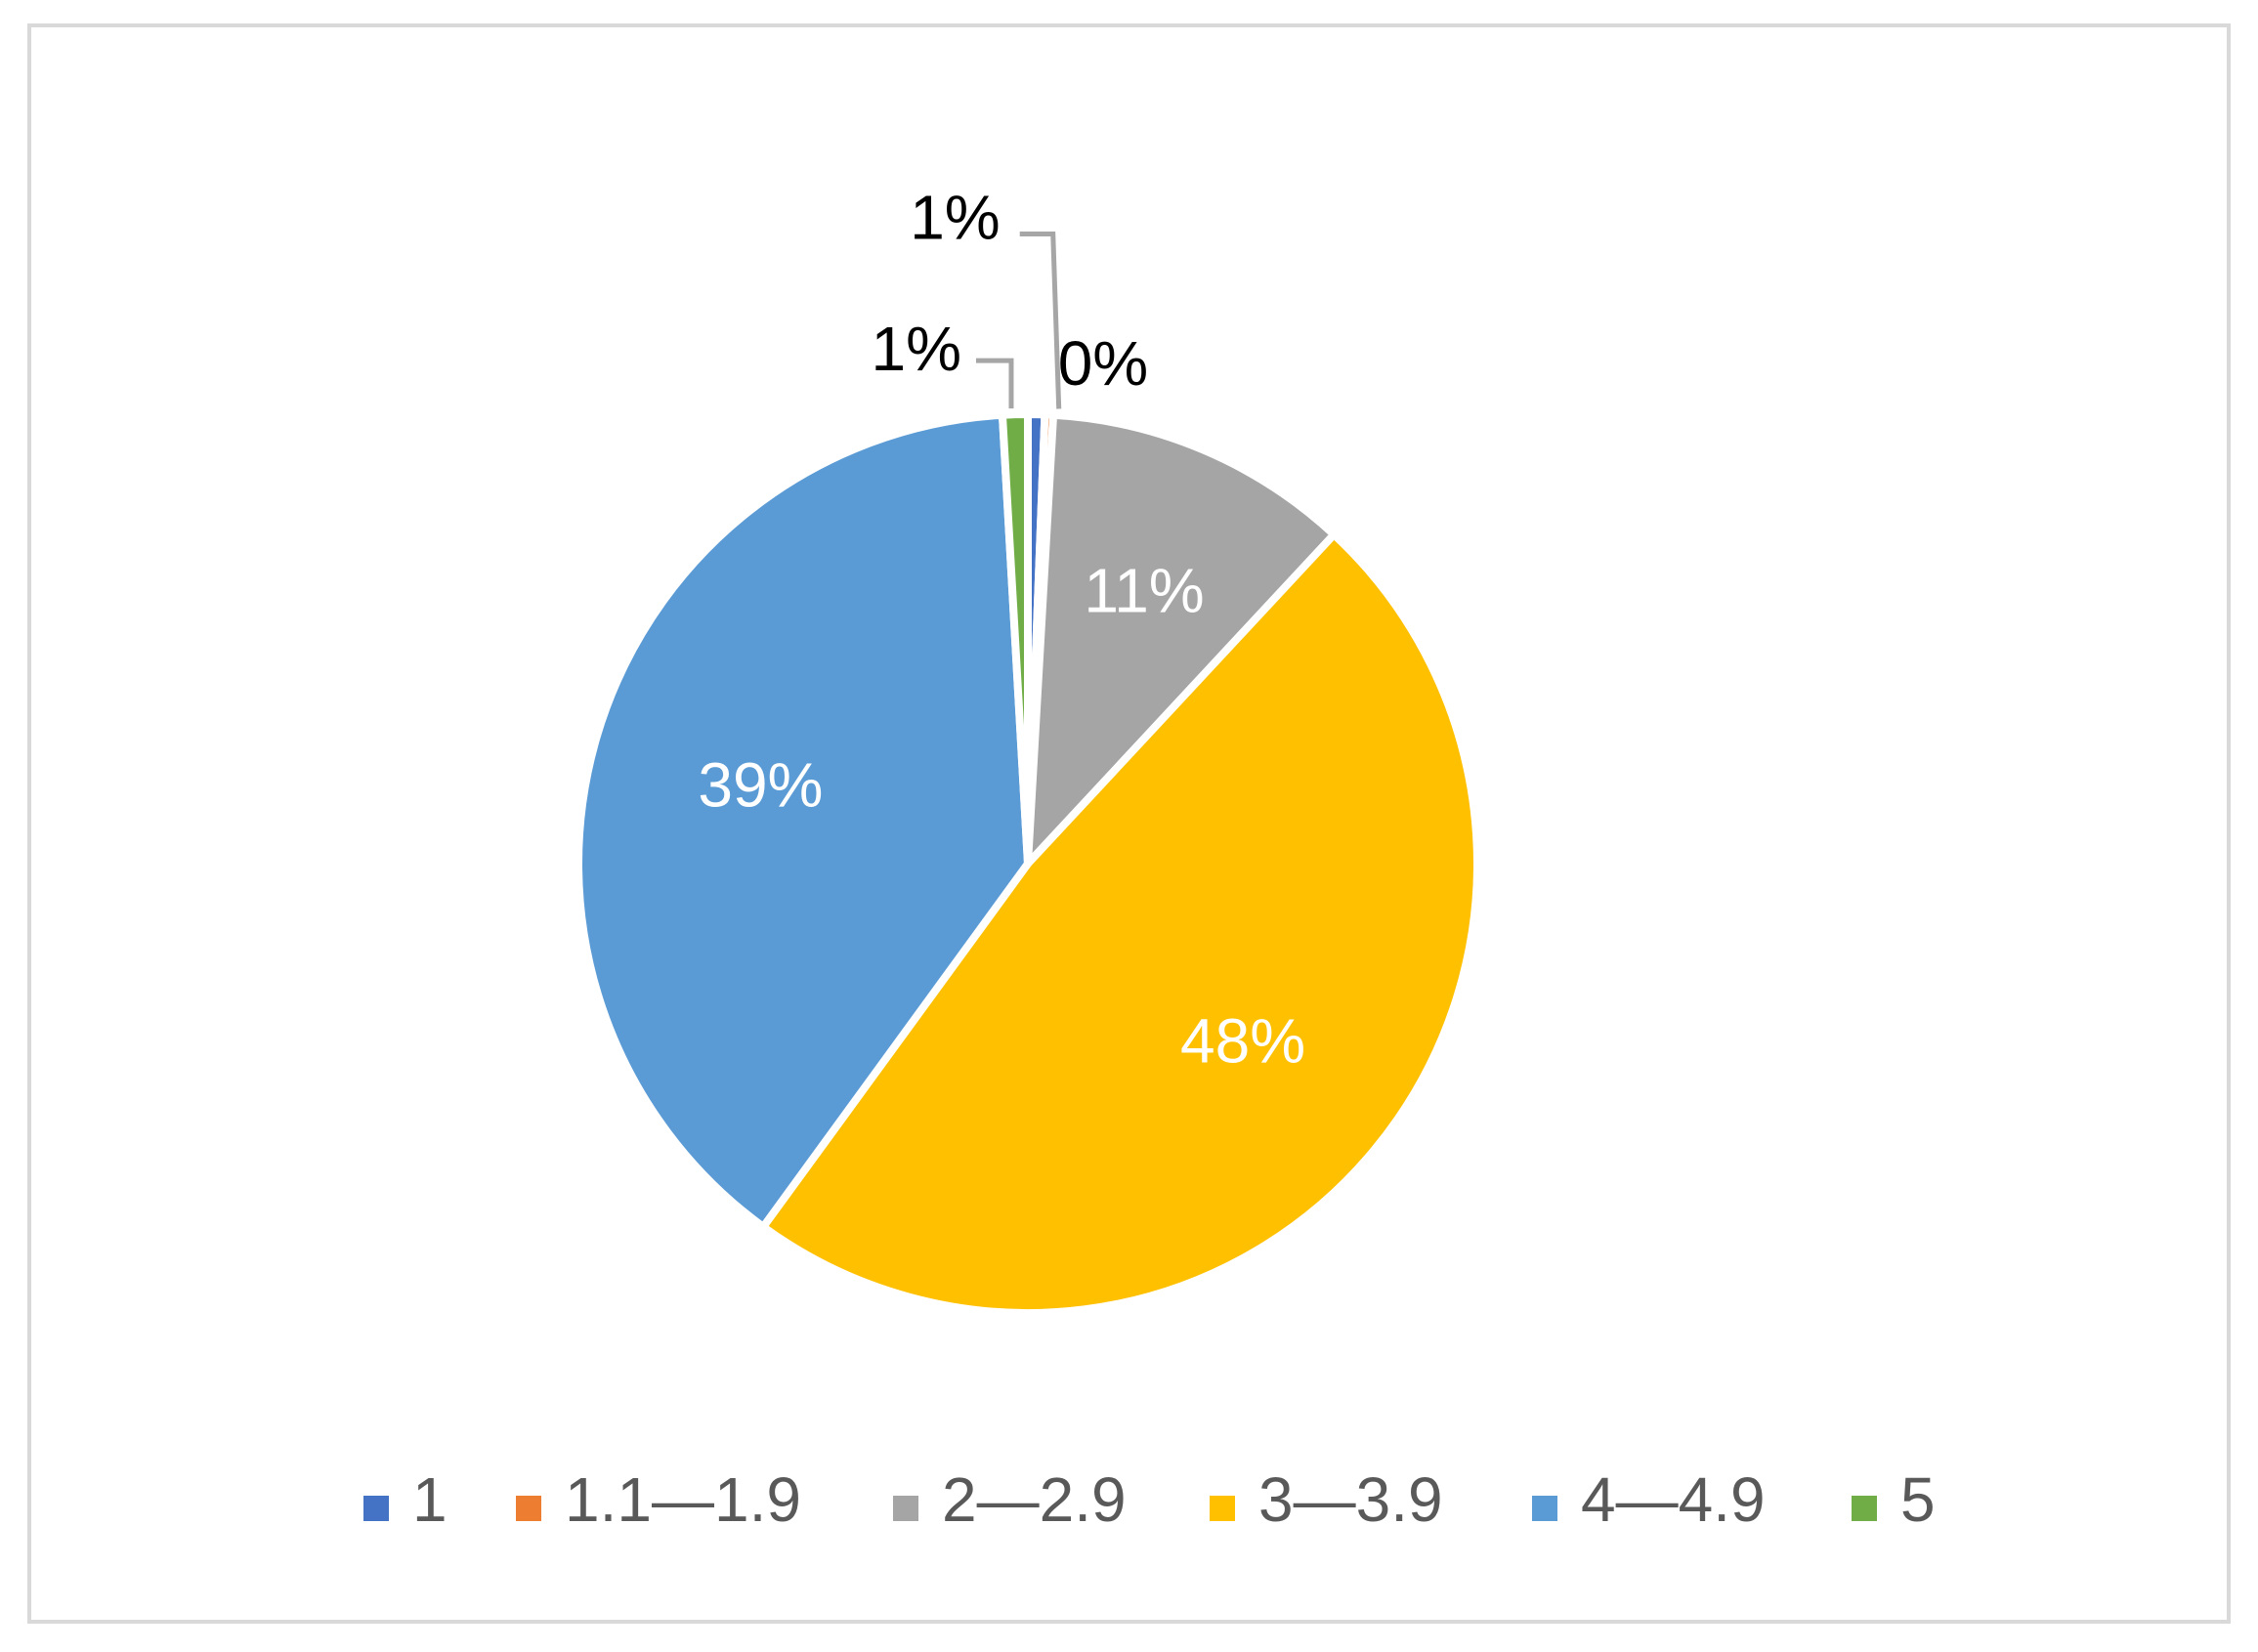 The width and height of the screenshot is (2258, 1652). Describe the element at coordinates (916, 349) in the screenshot. I see `data-label-5: 1%` at that location.